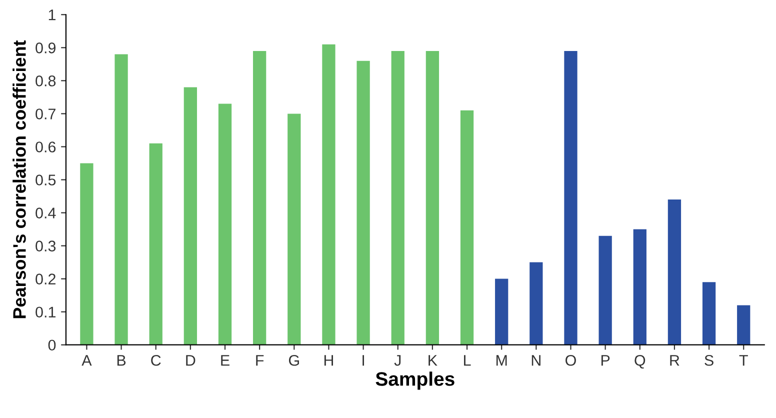 The image size is (776, 418). I want to click on x-tick-label: F, so click(260, 360).